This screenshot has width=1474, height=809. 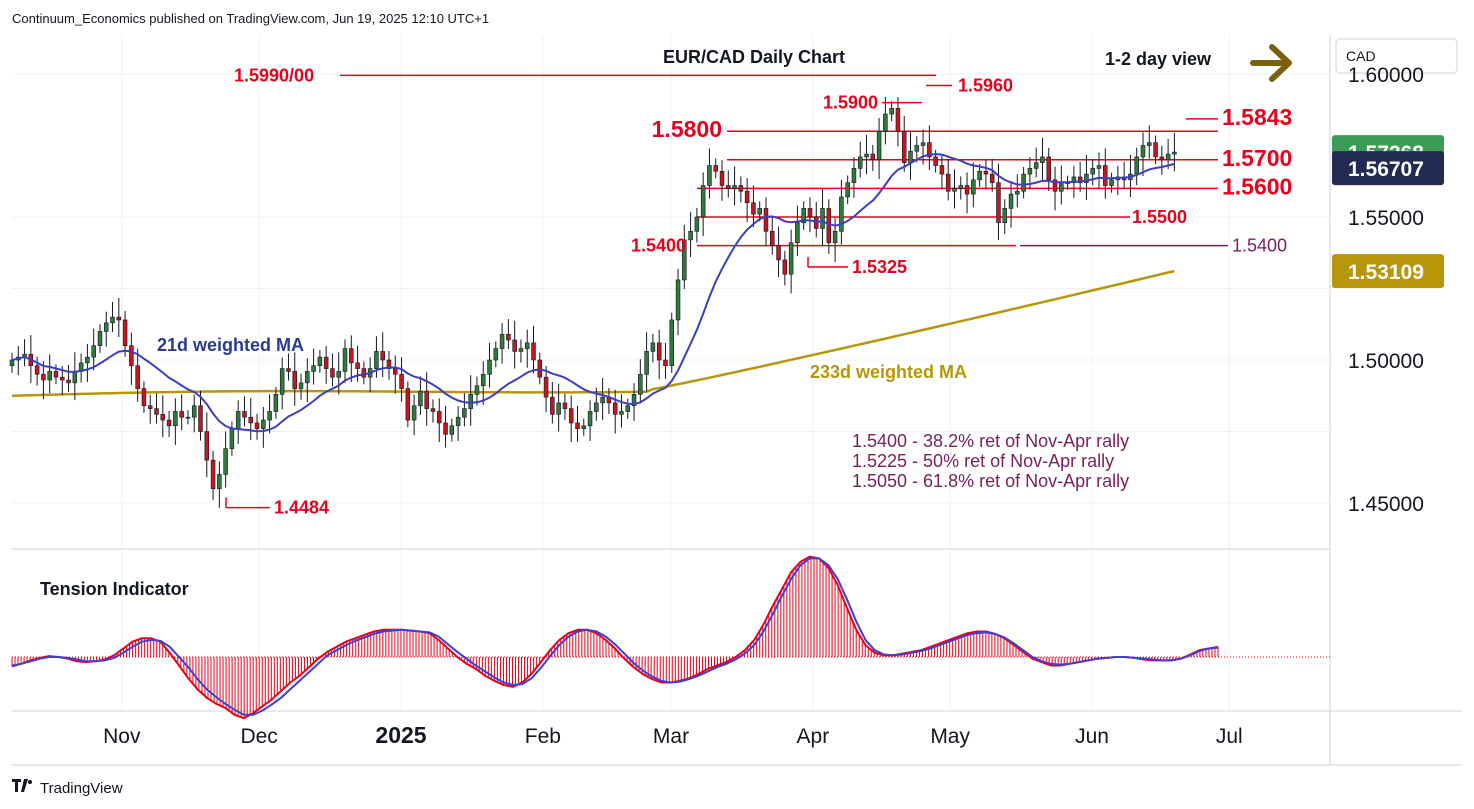 I want to click on tradingview-logo: TradingView, so click(x=67, y=788).